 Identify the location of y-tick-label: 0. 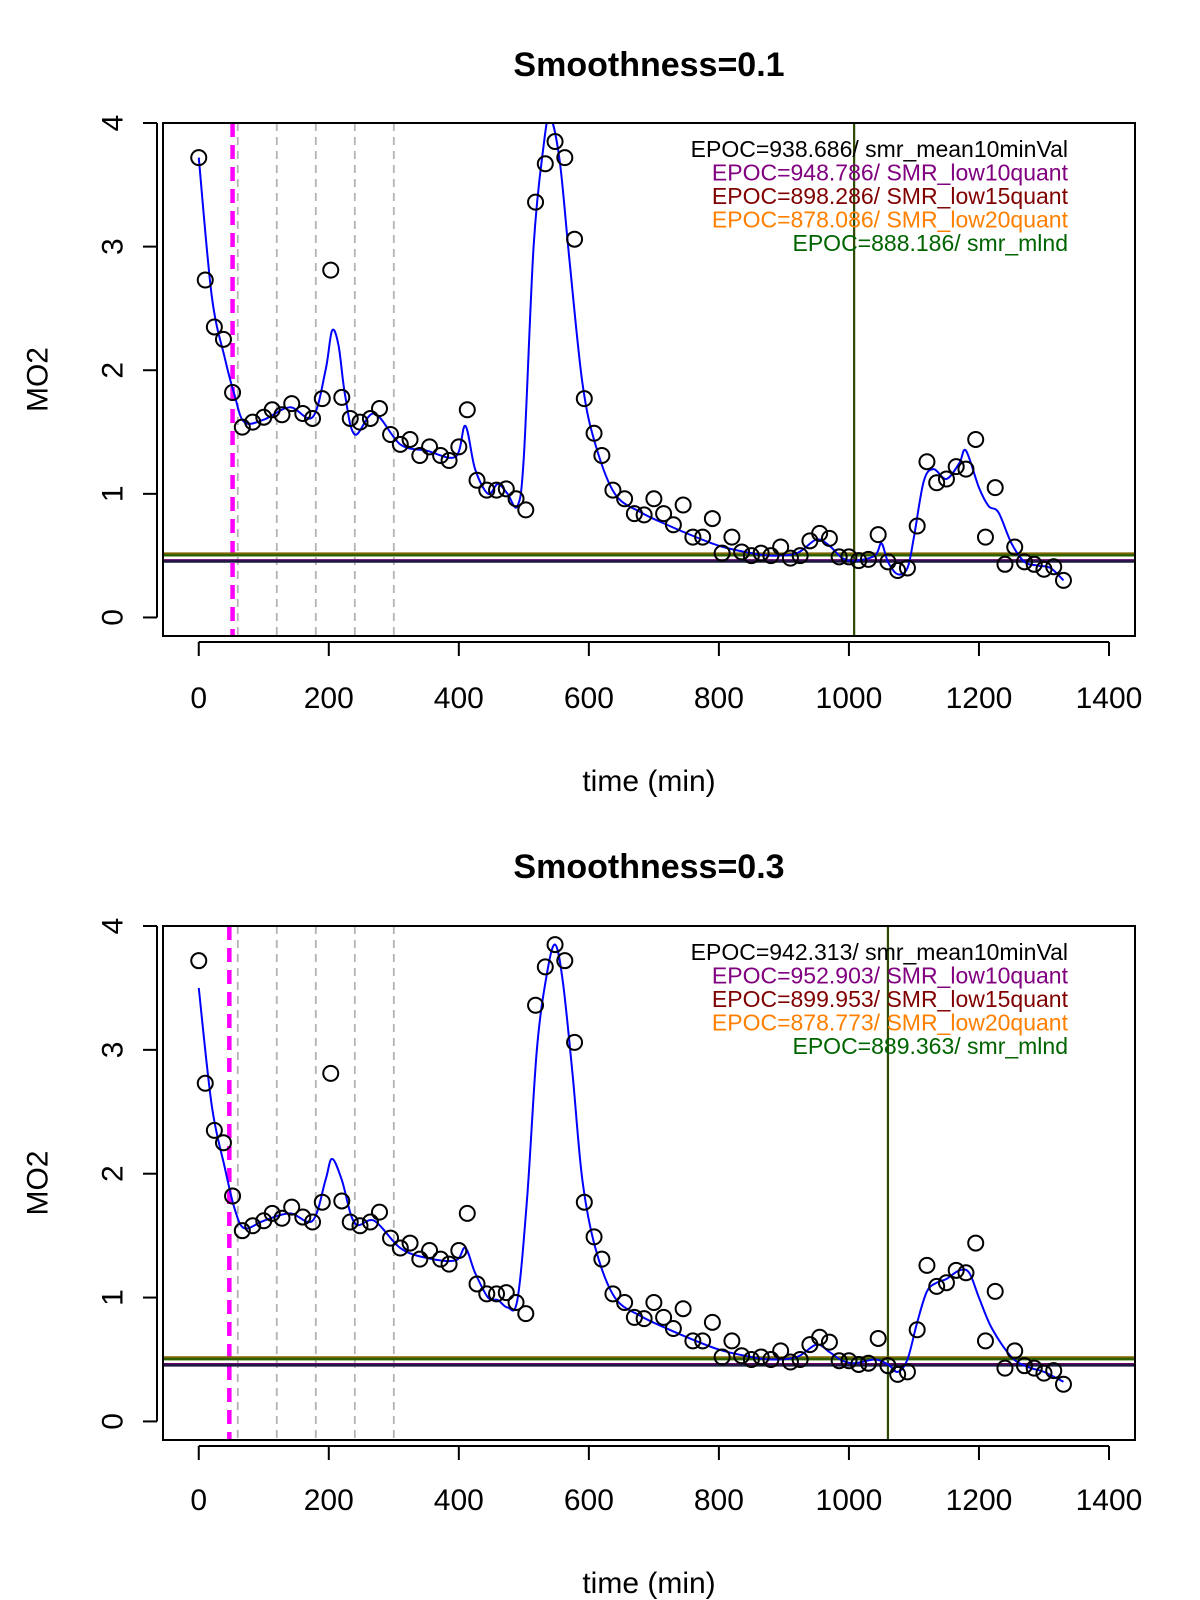
(113, 1421).